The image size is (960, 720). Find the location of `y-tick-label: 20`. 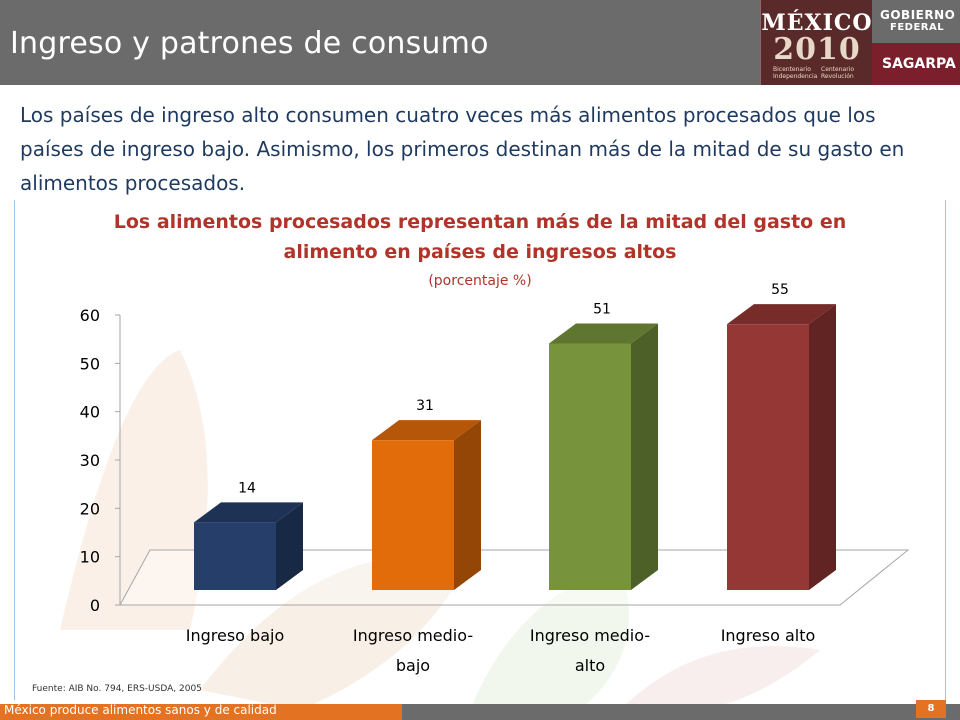

y-tick-label: 20 is located at coordinates (90, 508).